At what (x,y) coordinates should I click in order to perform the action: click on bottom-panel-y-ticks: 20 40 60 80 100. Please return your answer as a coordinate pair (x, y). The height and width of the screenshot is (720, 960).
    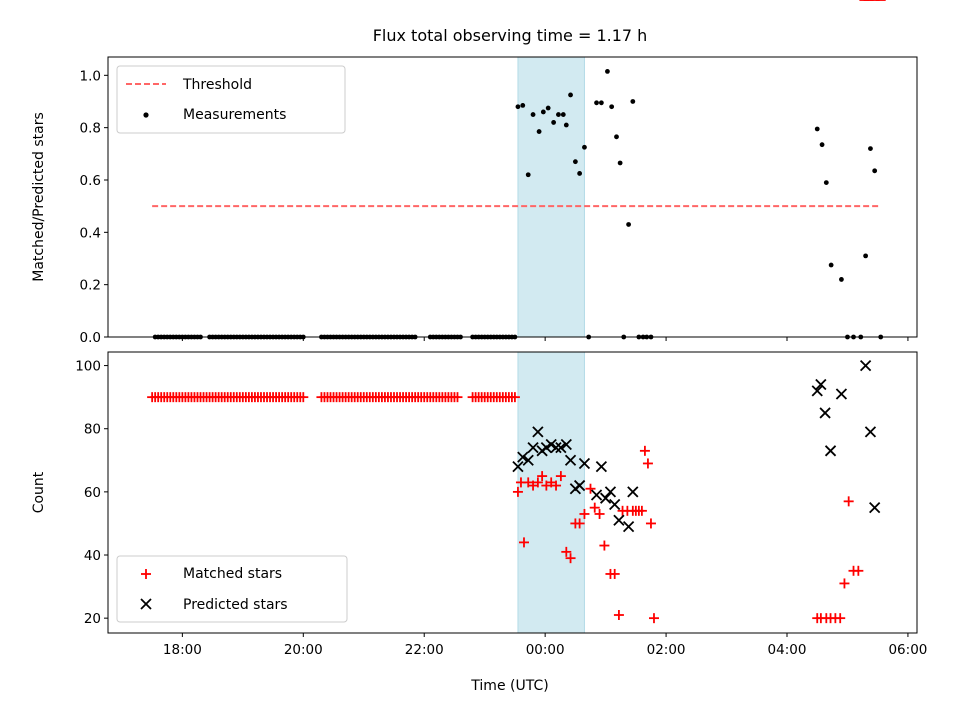
    Looking at the image, I should click on (91, 493).